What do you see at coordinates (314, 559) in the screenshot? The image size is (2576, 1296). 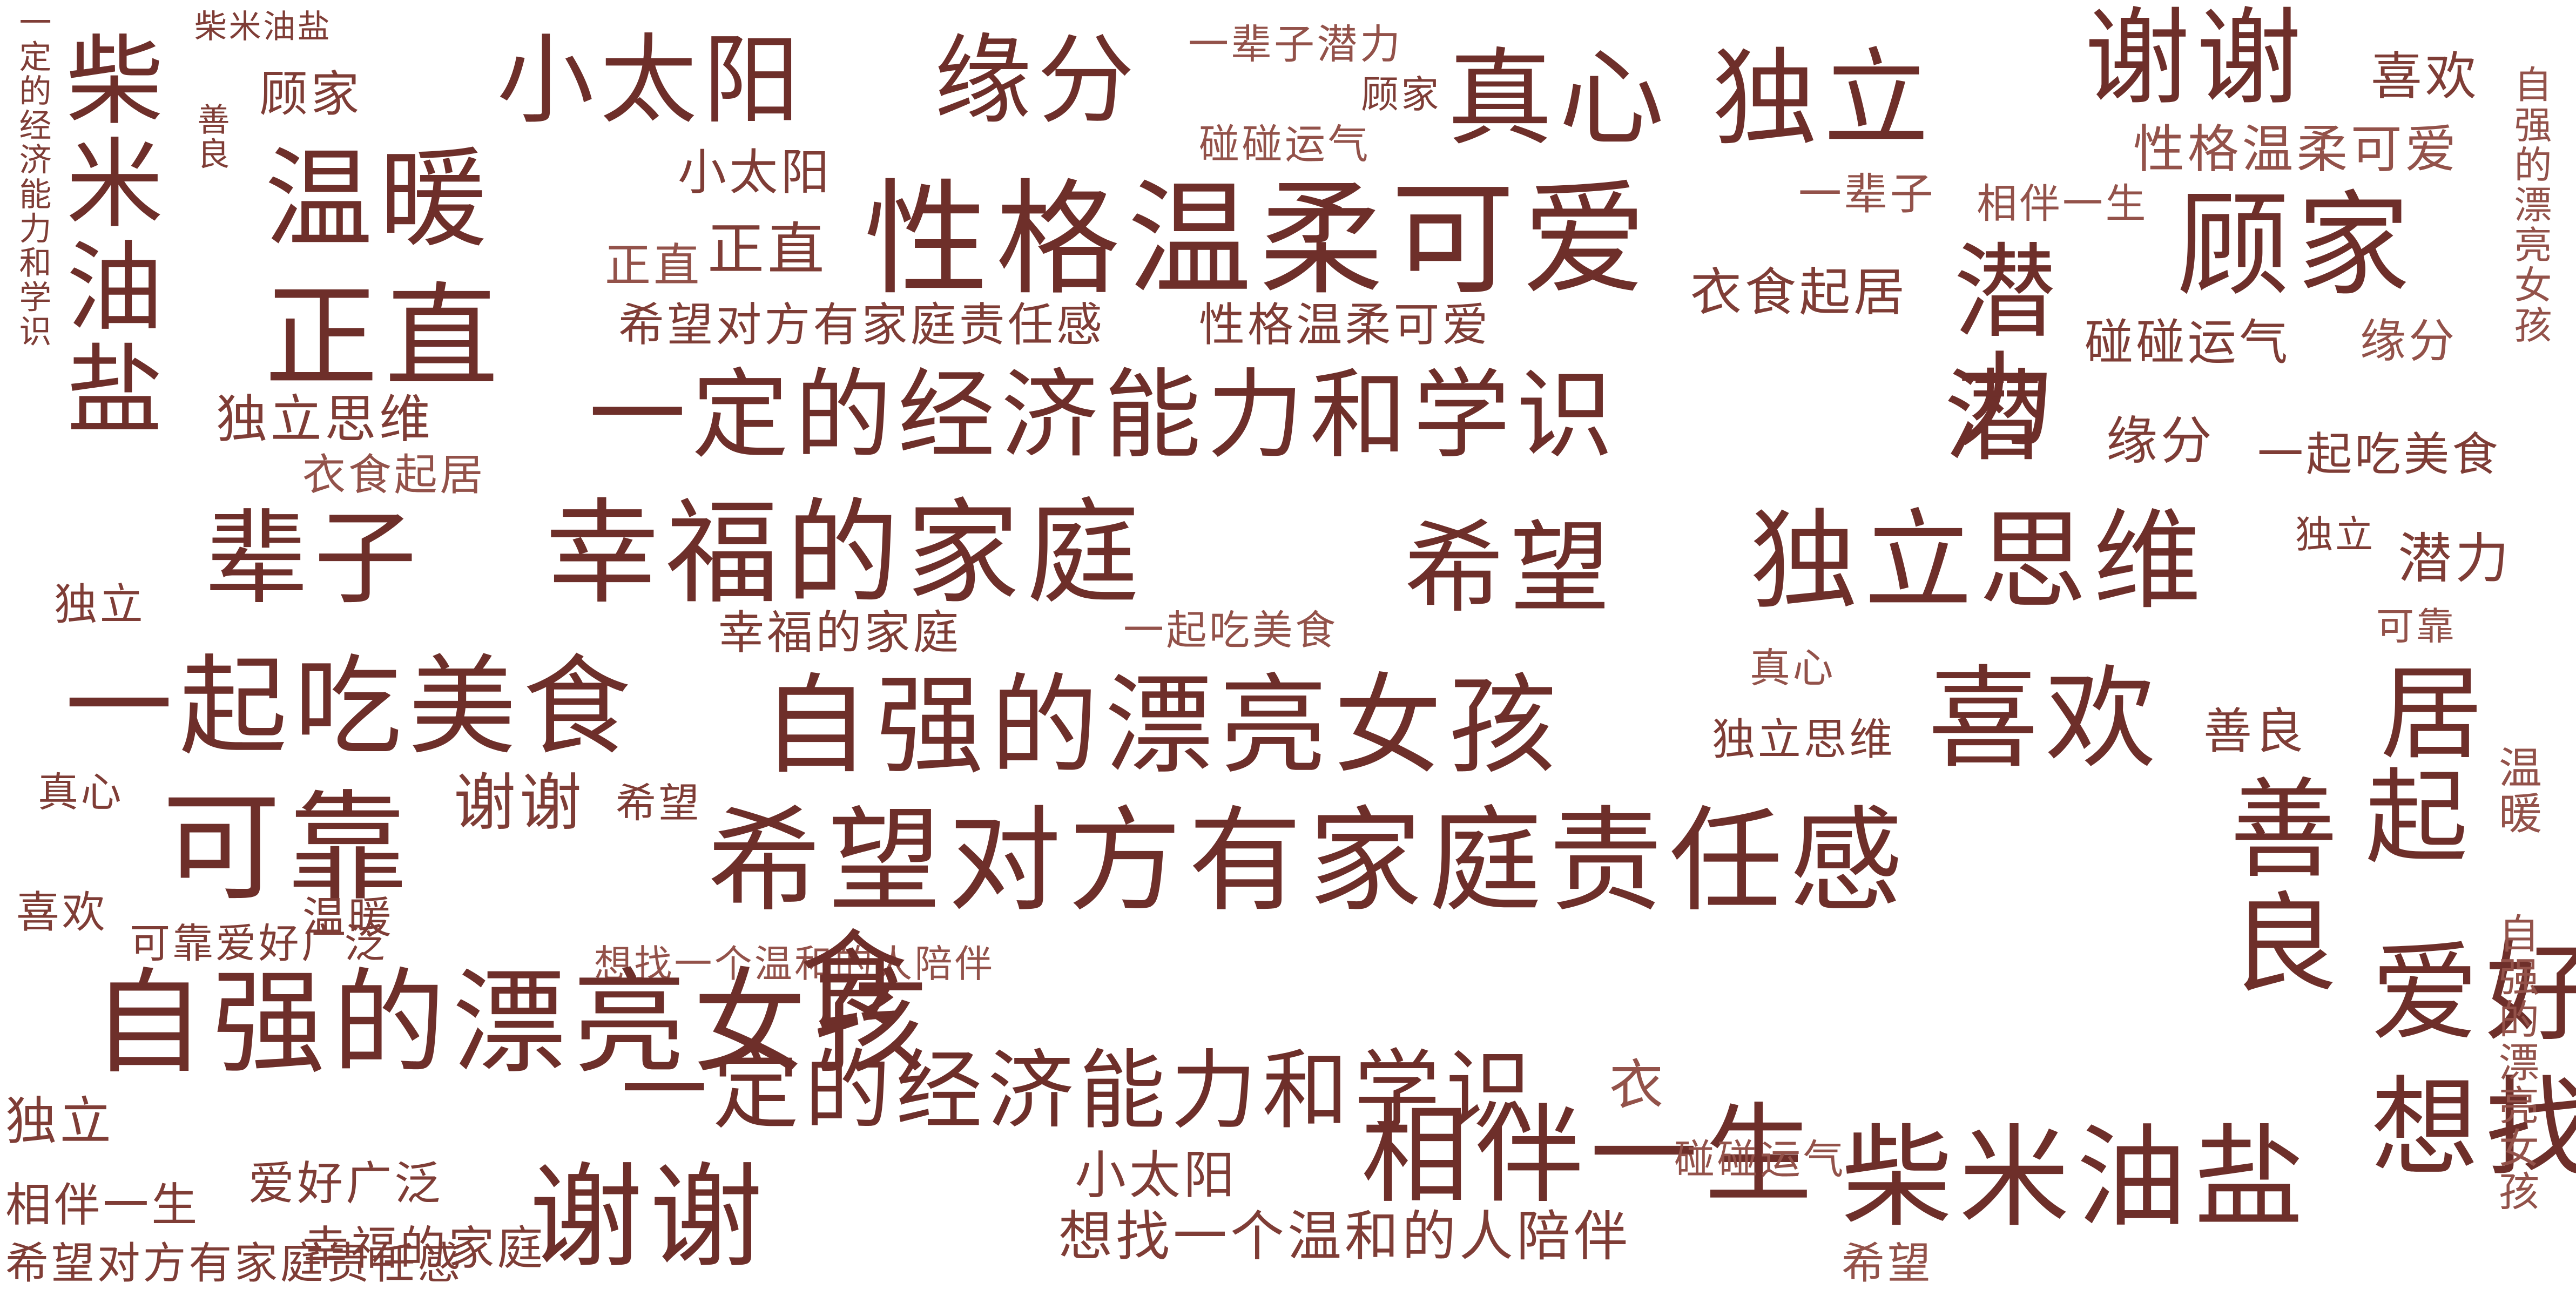 I see `word: 辈子` at bounding box center [314, 559].